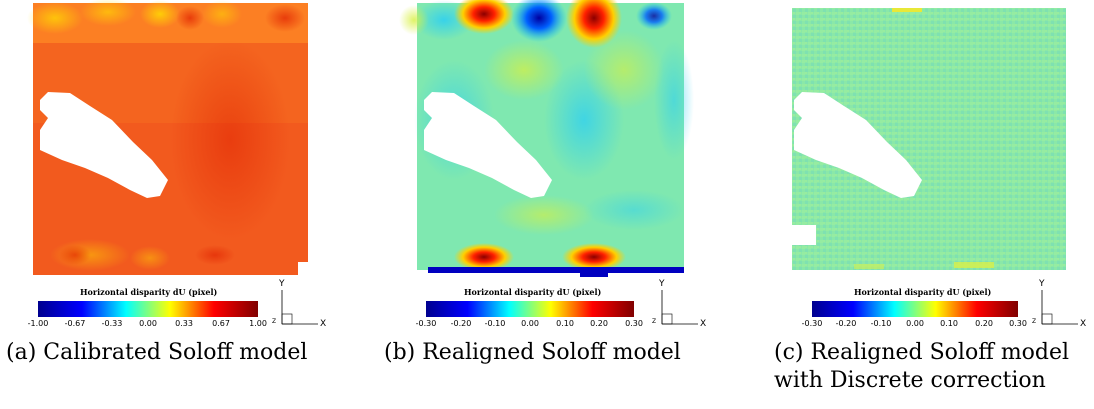  I want to click on caption-c-line1: (c) Realigned Soloff model, so click(922, 352).